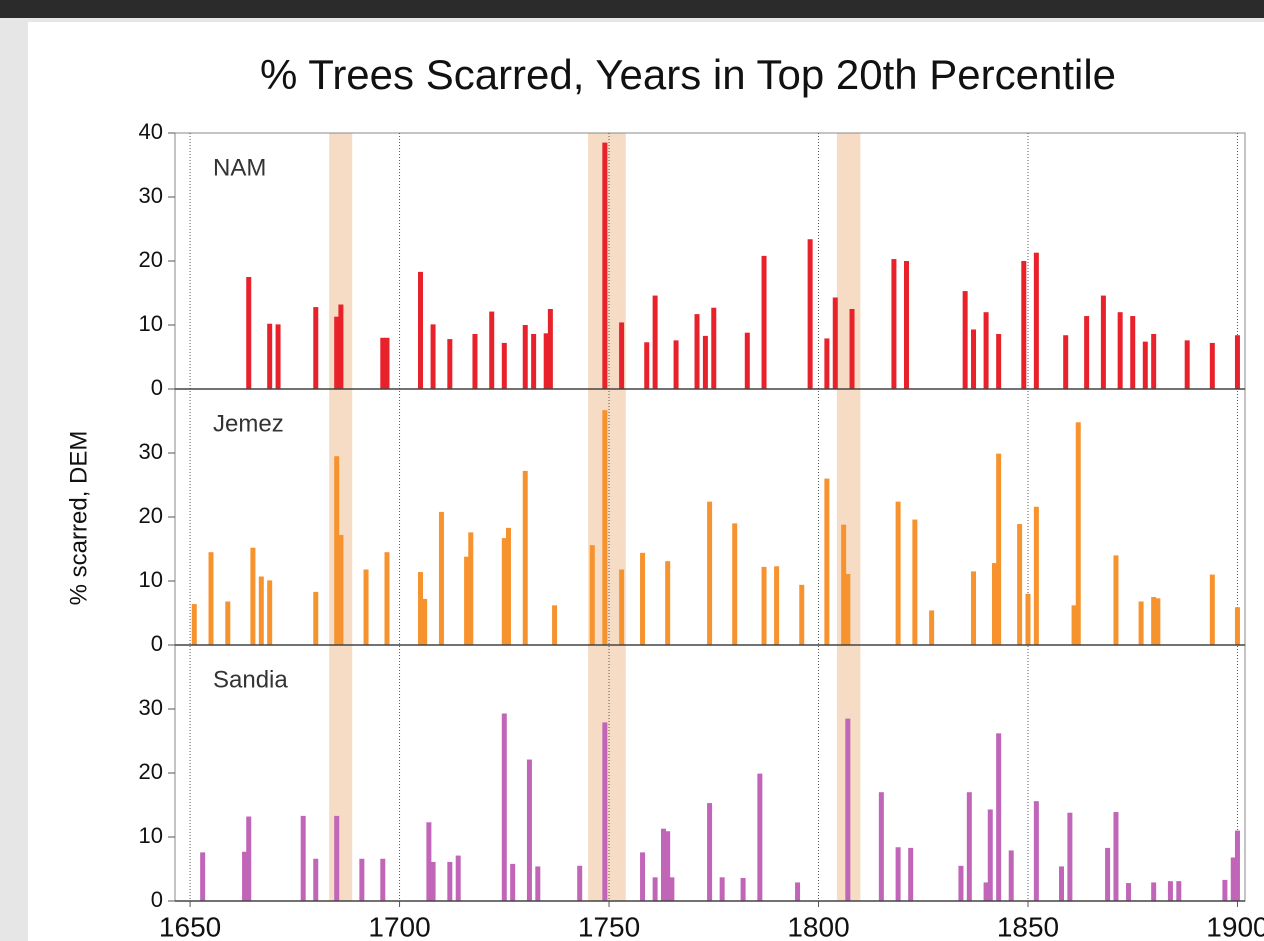 Image resolution: width=1264 pixels, height=941 pixels. Describe the element at coordinates (818, 926) in the screenshot. I see `x-tick-label: 1800` at that location.